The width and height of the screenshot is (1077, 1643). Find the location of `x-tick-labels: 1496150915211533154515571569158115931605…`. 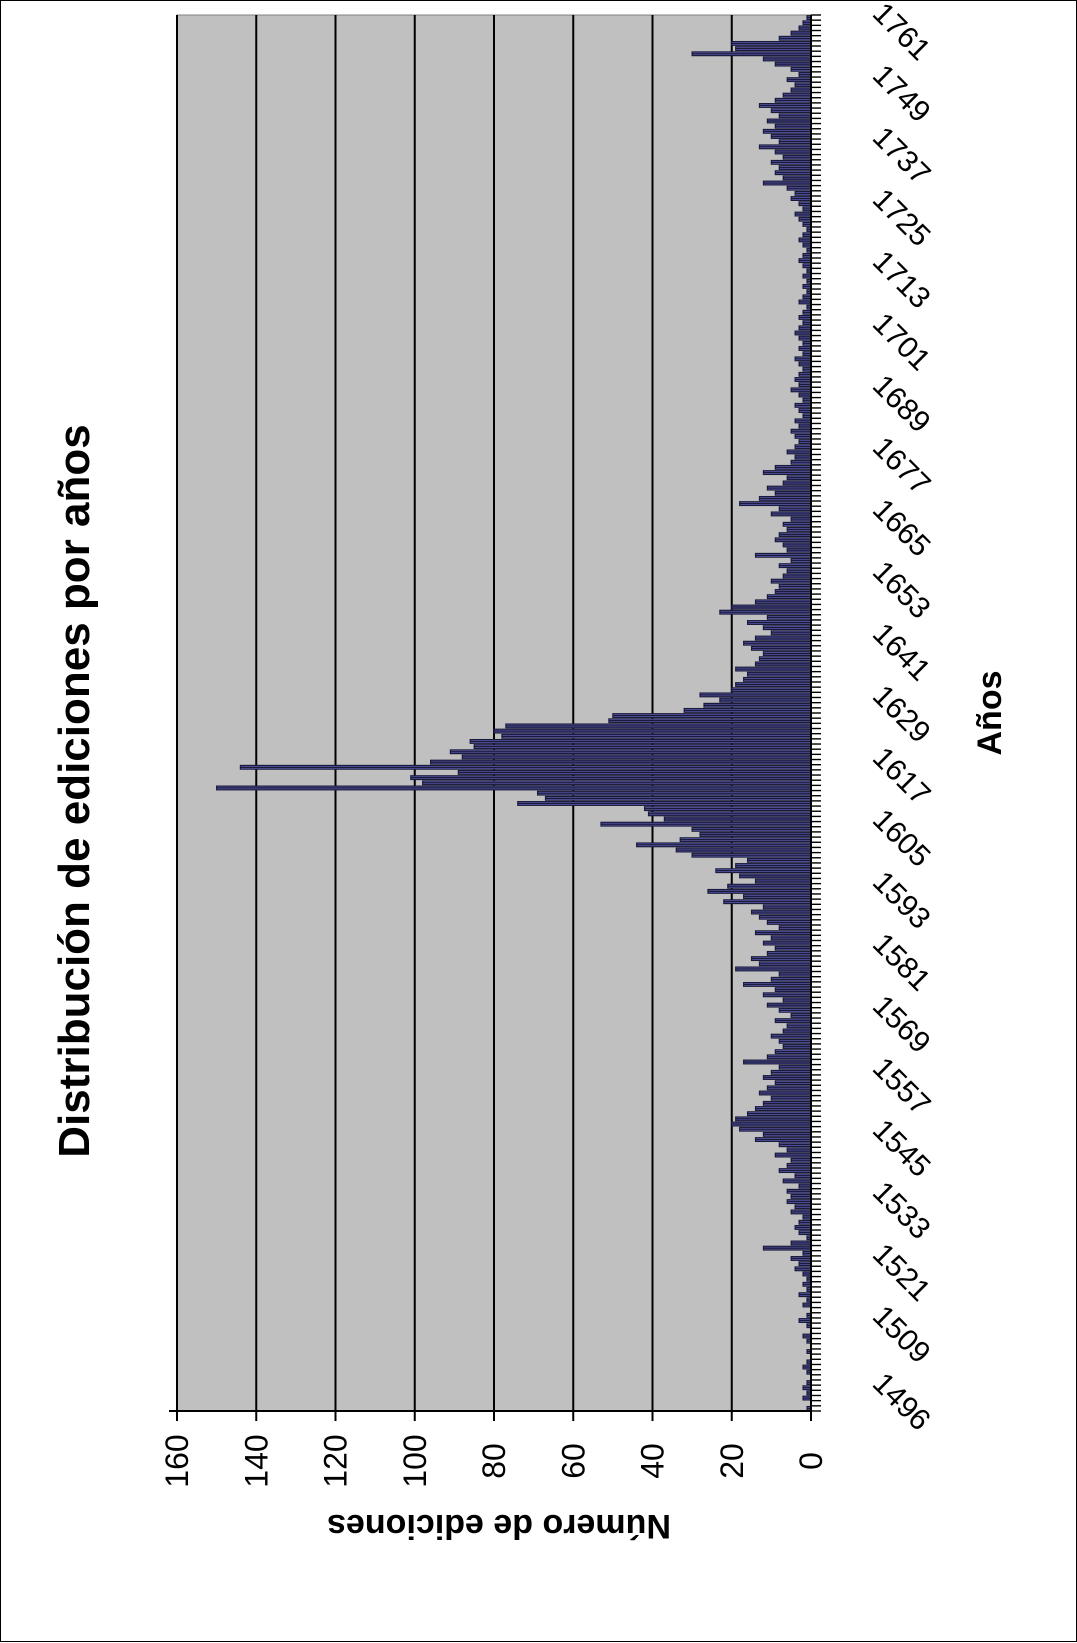

x-tick-labels: 1496150915211533154515571569158115931605… is located at coordinates (901, 719).